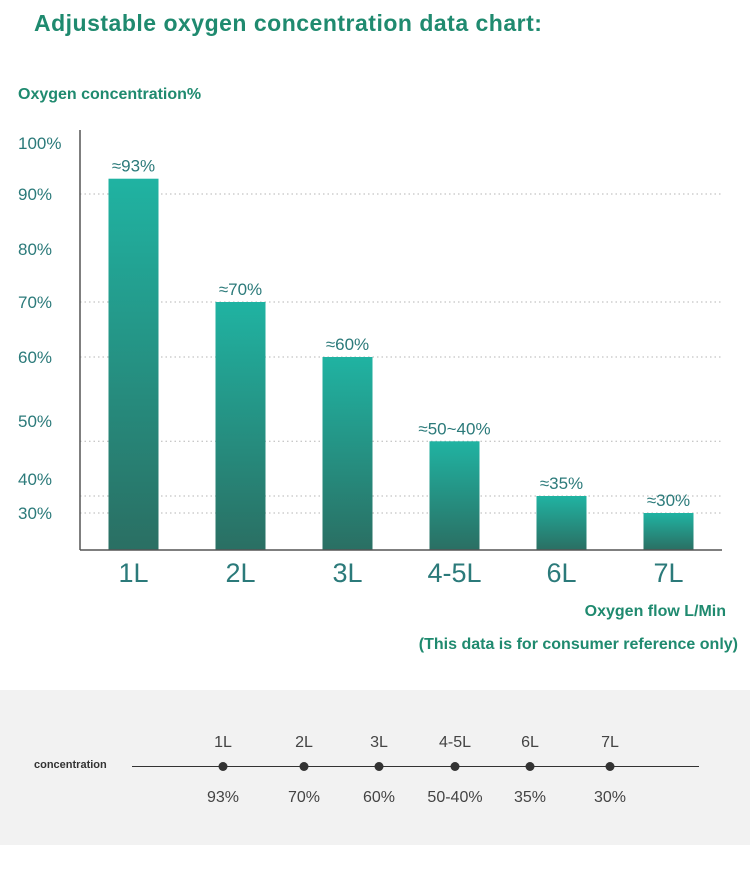  I want to click on summary-flow: 4-5L, so click(455, 742).